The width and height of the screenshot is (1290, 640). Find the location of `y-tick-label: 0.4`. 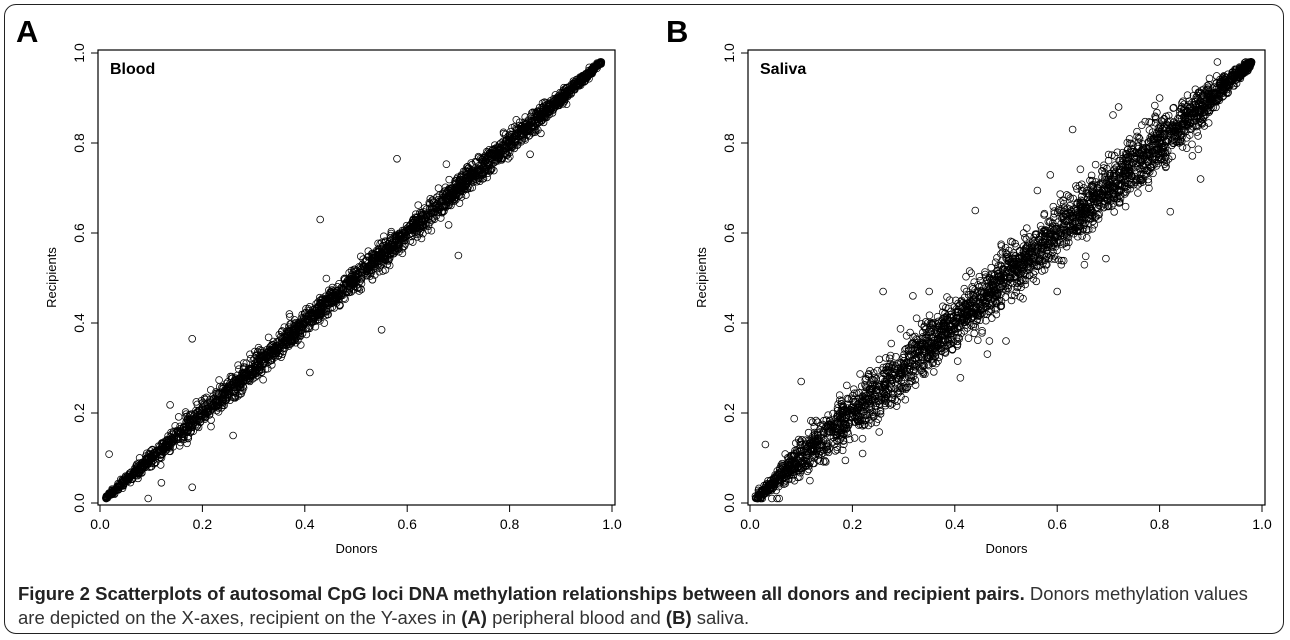

y-tick-label: 0.4 is located at coordinates (79, 323).